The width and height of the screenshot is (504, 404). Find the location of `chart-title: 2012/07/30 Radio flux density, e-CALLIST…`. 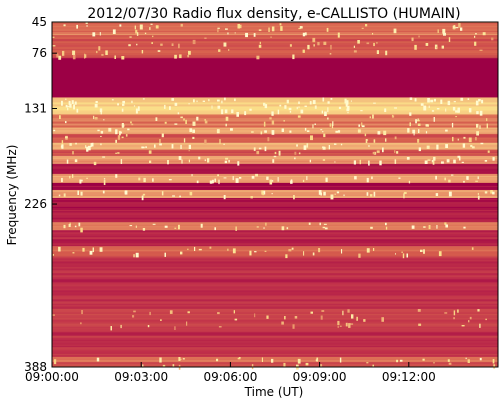

chart-title: 2012/07/30 Radio flux density, e-CALLIST… is located at coordinates (273, 14).